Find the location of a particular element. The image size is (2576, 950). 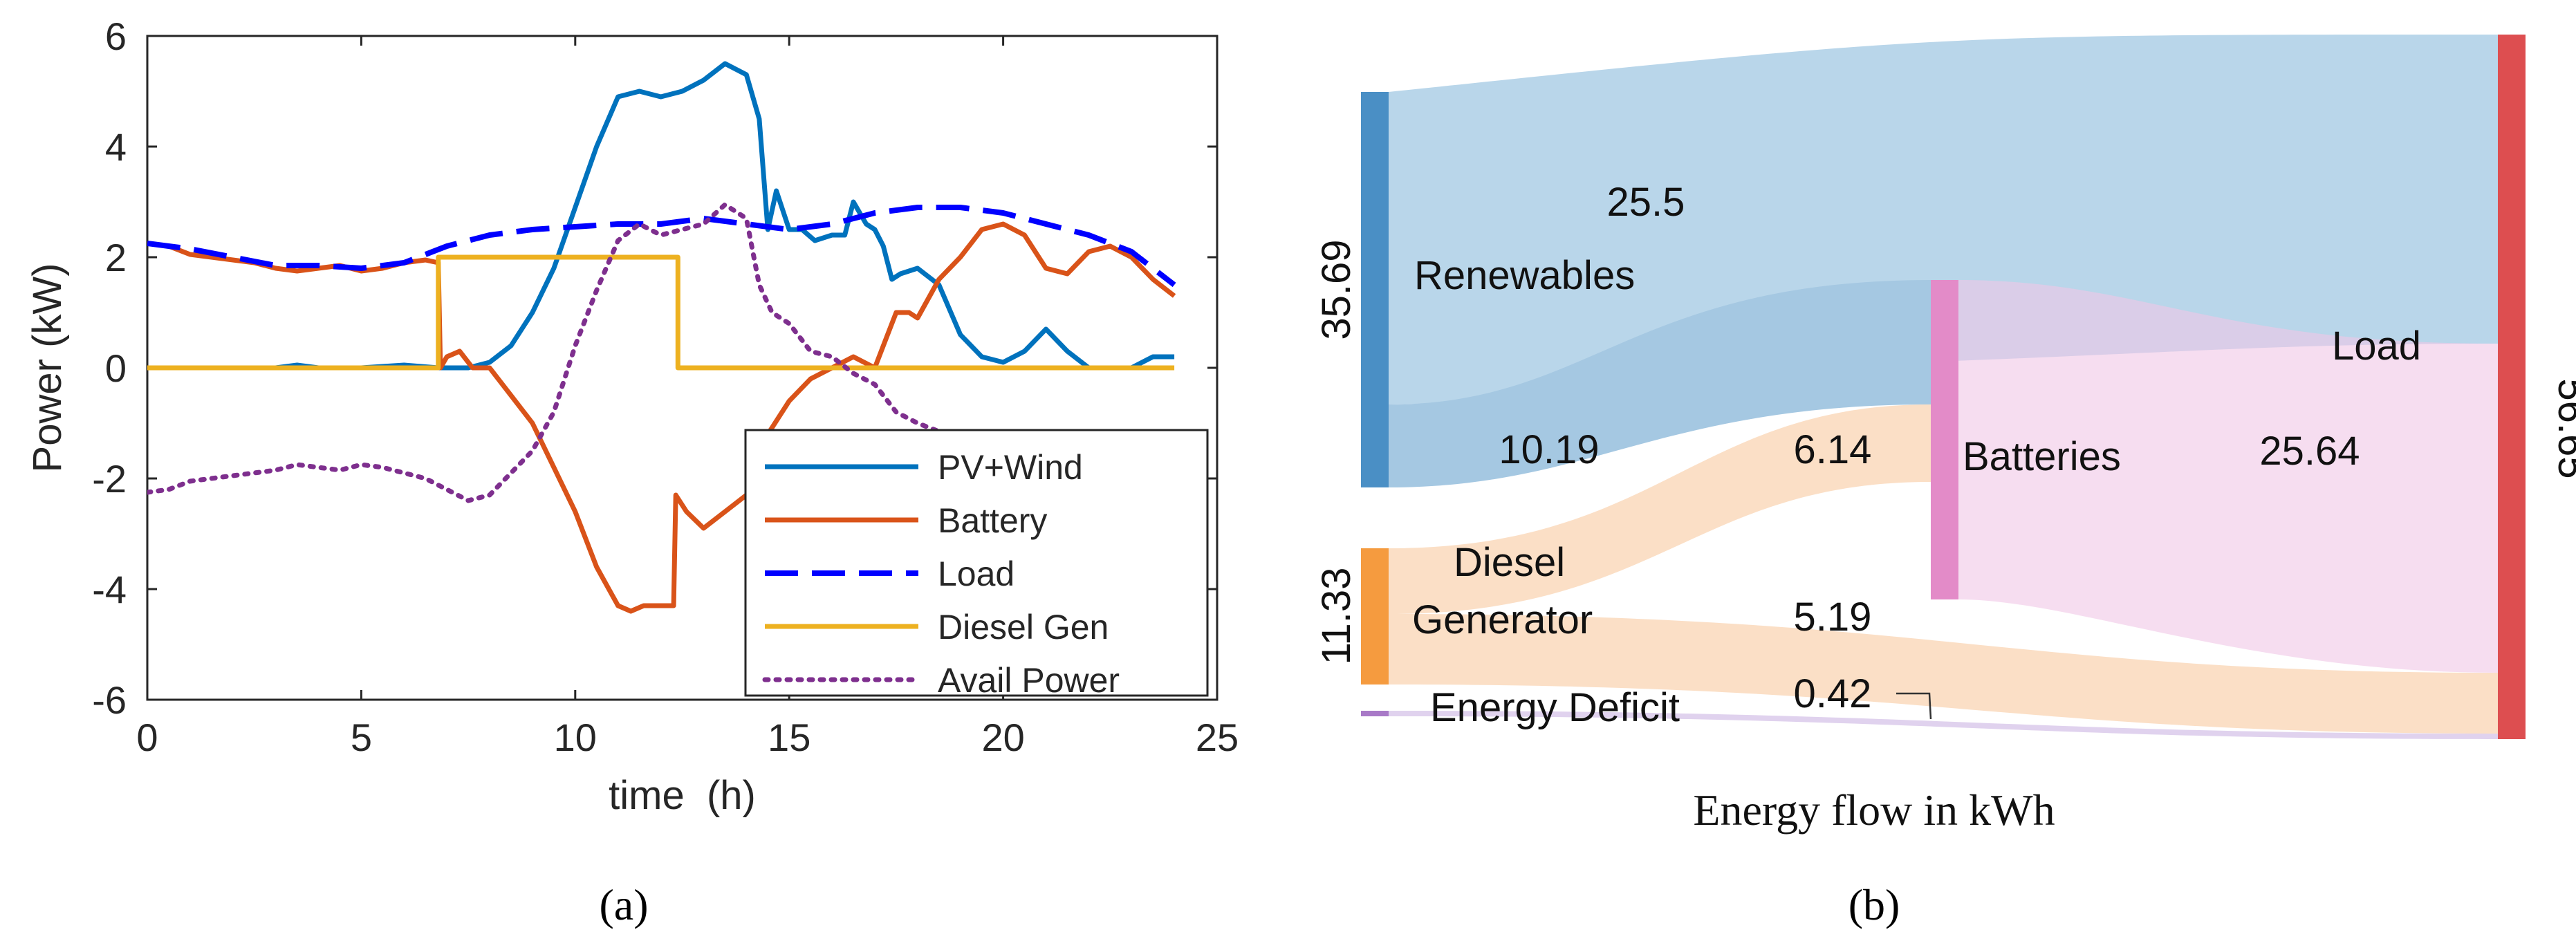

y-tick-label: -4 is located at coordinates (110, 589).